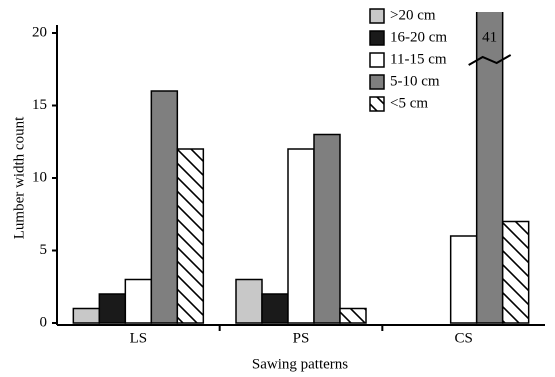  I want to click on y-axis-label: Lumber width count, so click(19, 177).